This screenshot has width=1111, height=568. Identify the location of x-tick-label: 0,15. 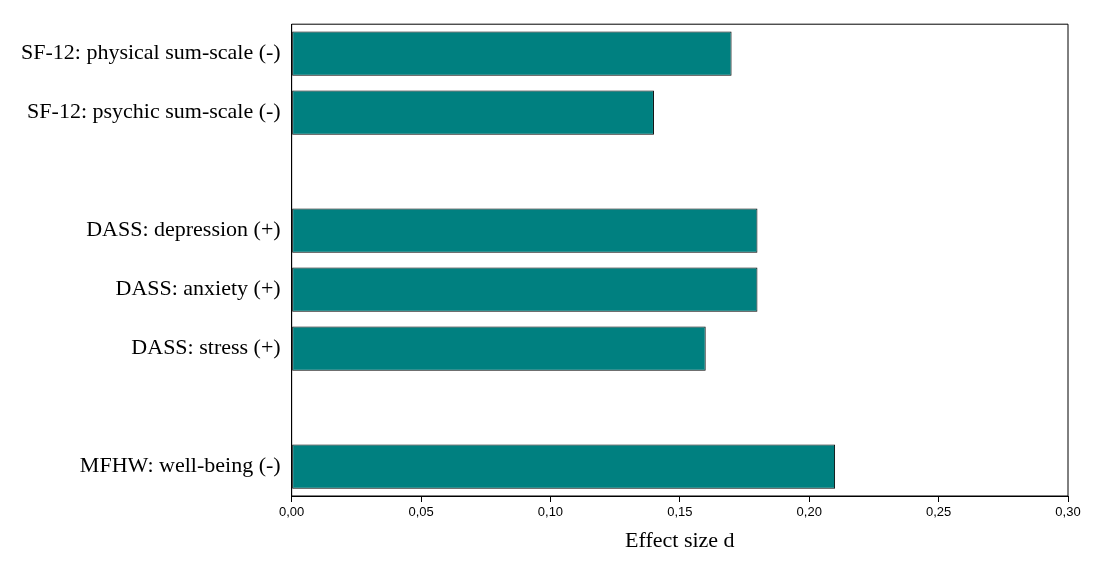
(680, 512).